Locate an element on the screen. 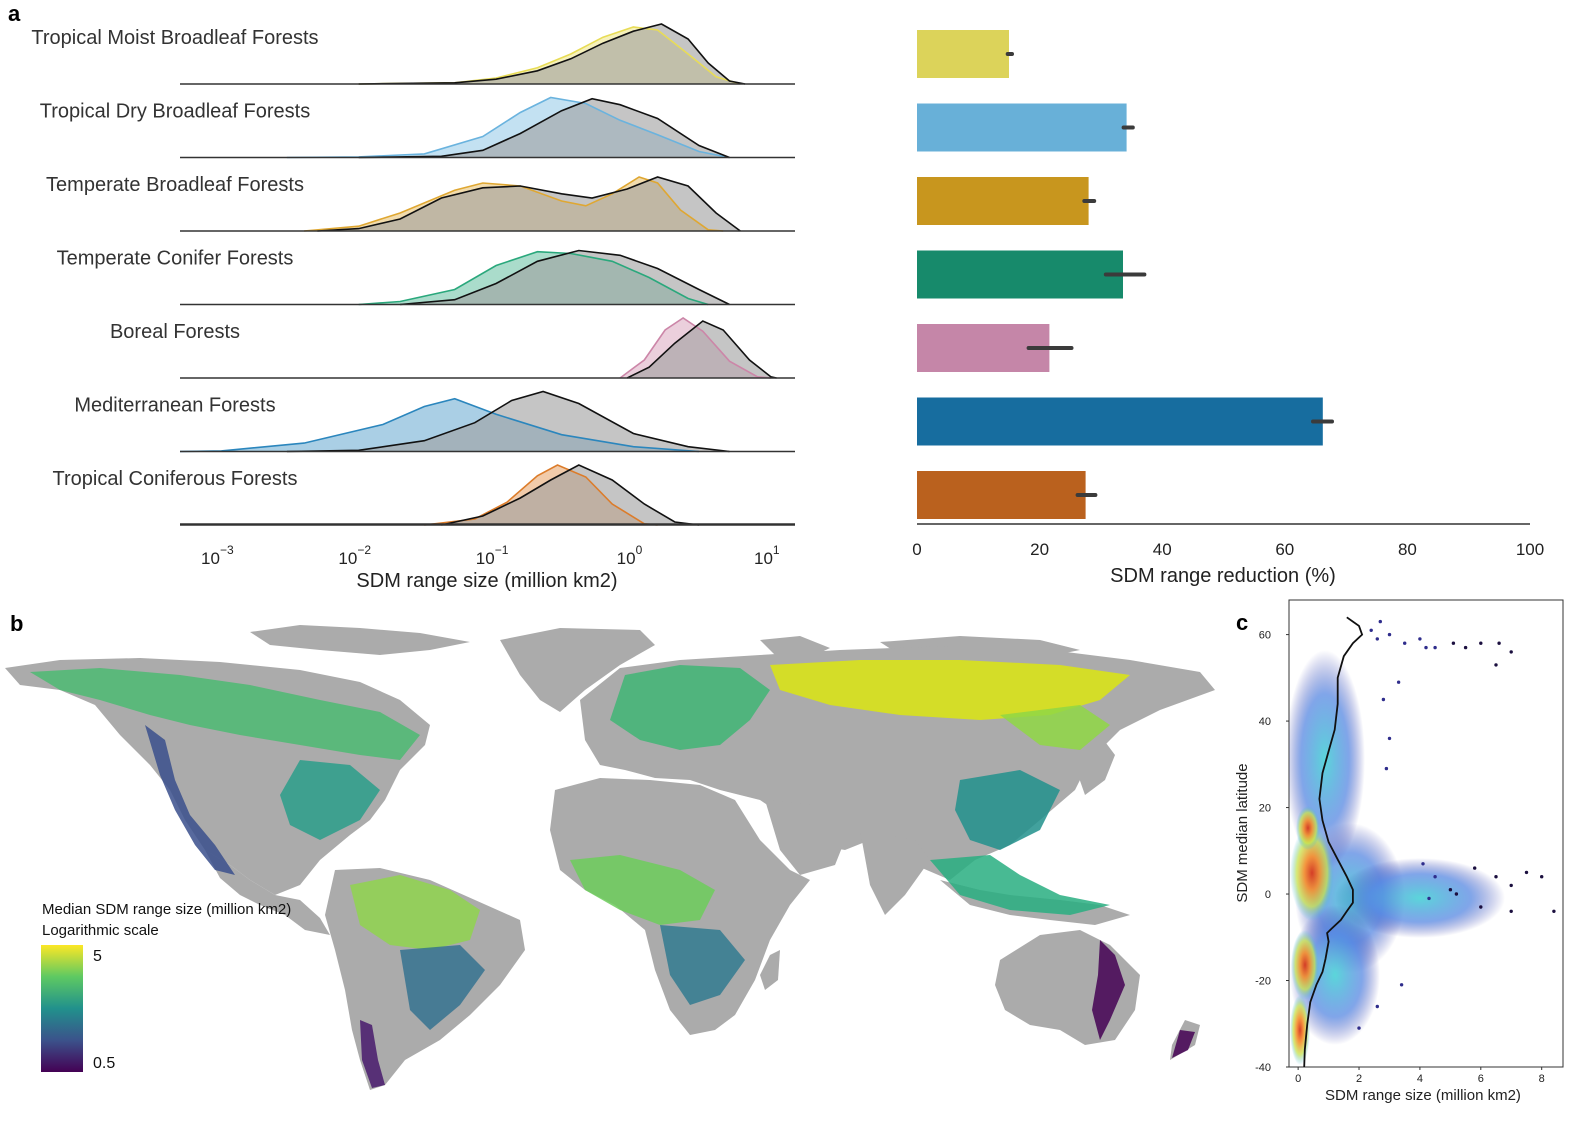  map-landmass-madagascar is located at coordinates (770, 970).